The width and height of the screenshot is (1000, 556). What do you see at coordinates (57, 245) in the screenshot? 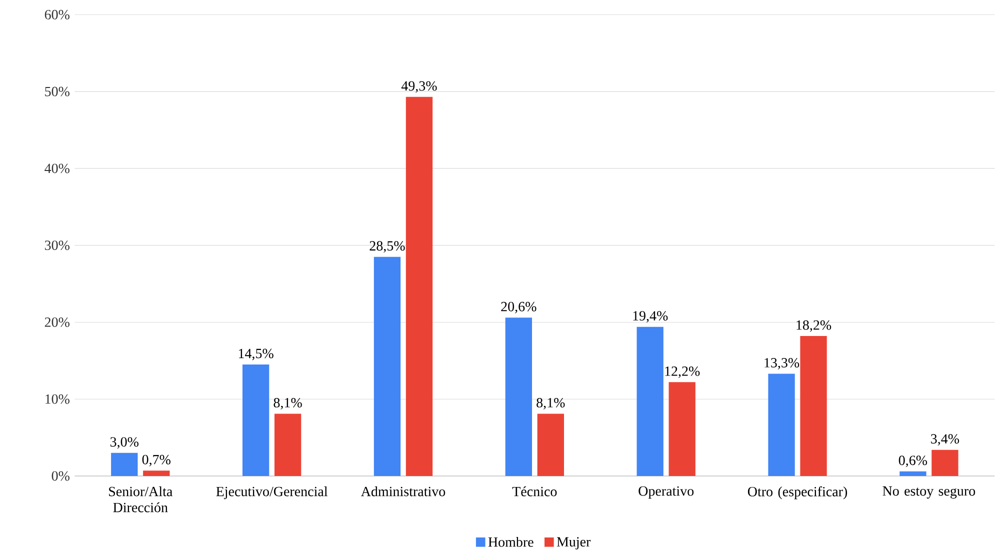
I see `y-tick-label: 30%` at bounding box center [57, 245].